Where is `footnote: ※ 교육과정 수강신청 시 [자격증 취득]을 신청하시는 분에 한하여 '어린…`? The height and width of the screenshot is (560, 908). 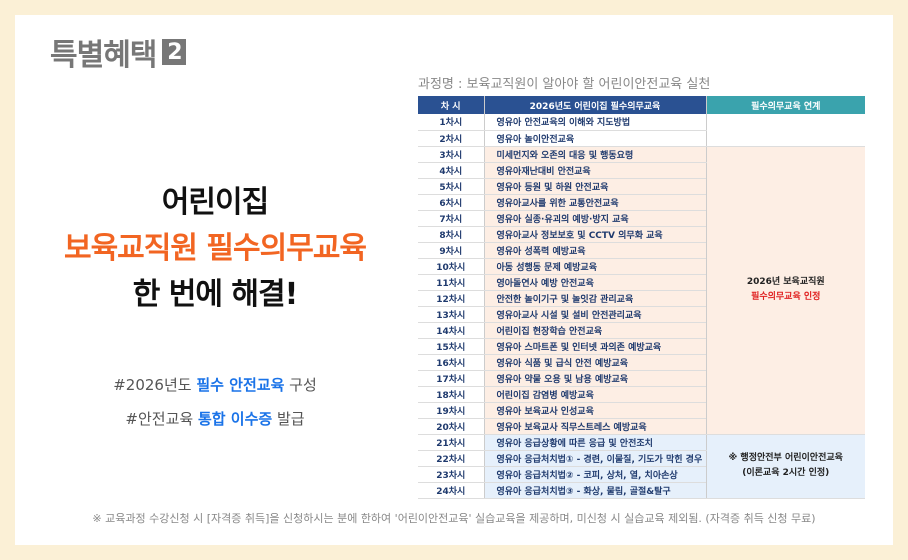 footnote: ※ 교육과정 수강신청 시 [자격증 취득]을 신청하시는 분에 한하여 '어린… is located at coordinates (454, 518).